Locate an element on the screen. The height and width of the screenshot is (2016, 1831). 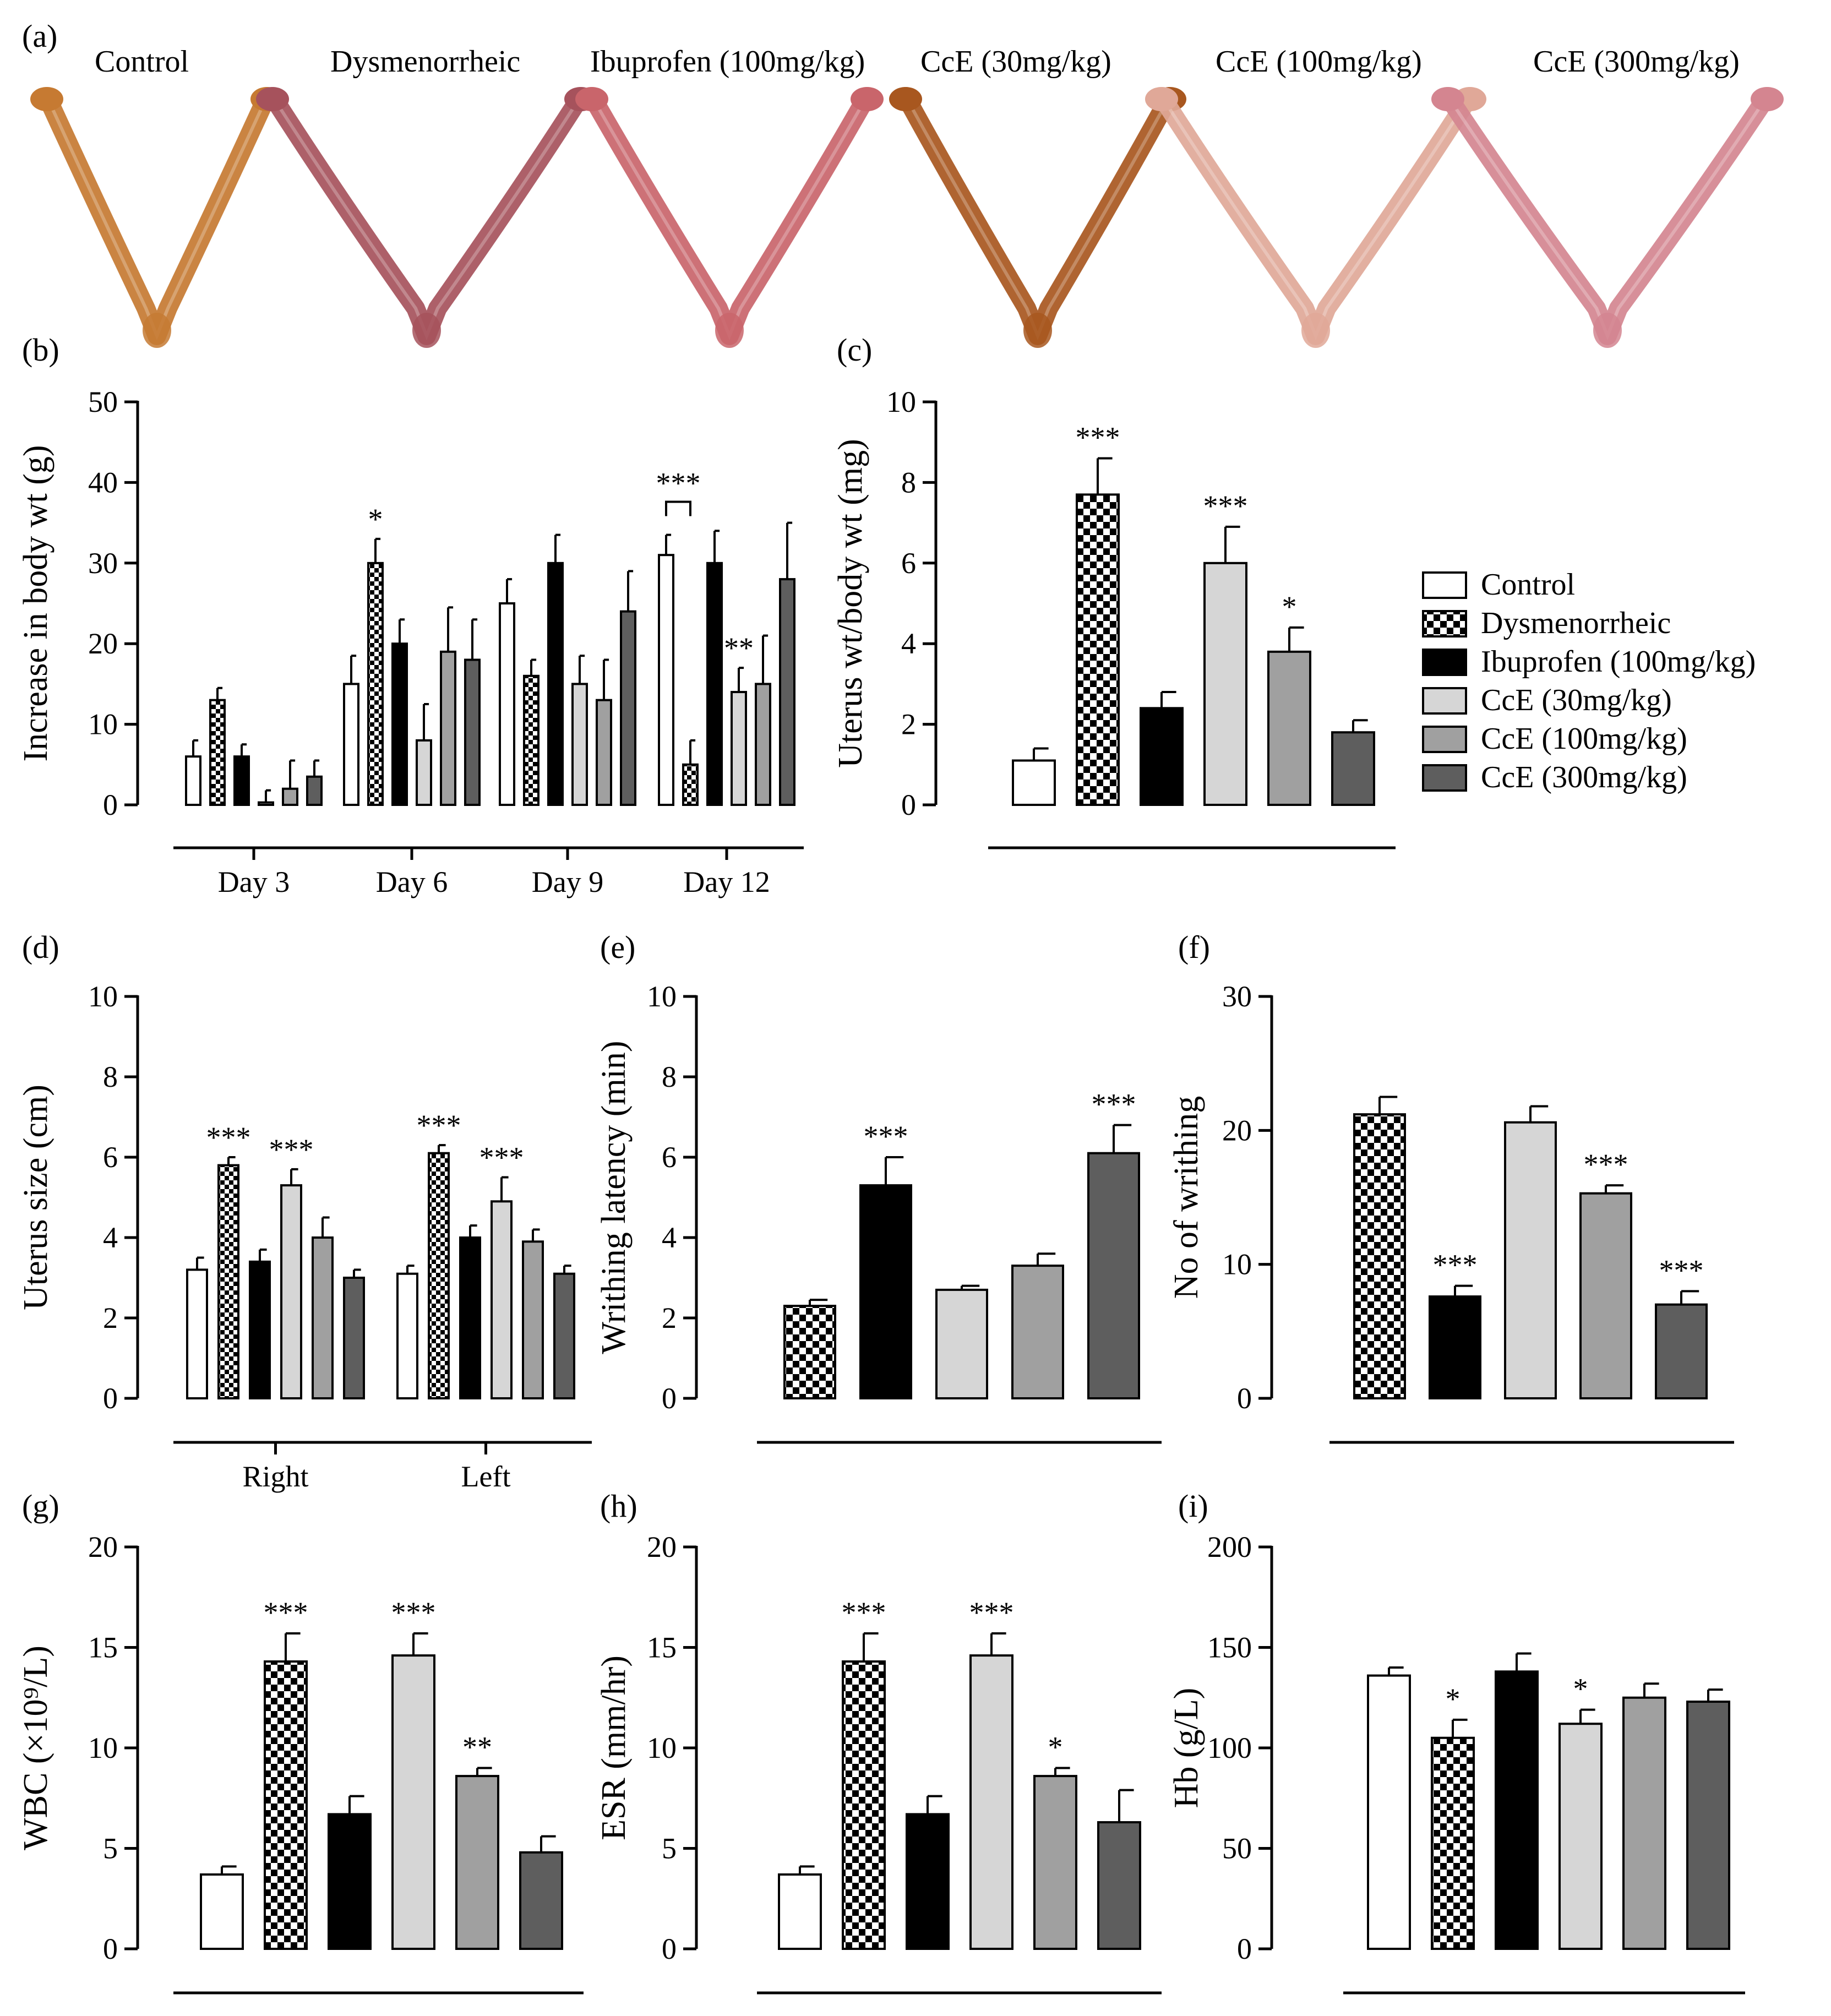
y-tick-label: 40 is located at coordinates (103, 482).